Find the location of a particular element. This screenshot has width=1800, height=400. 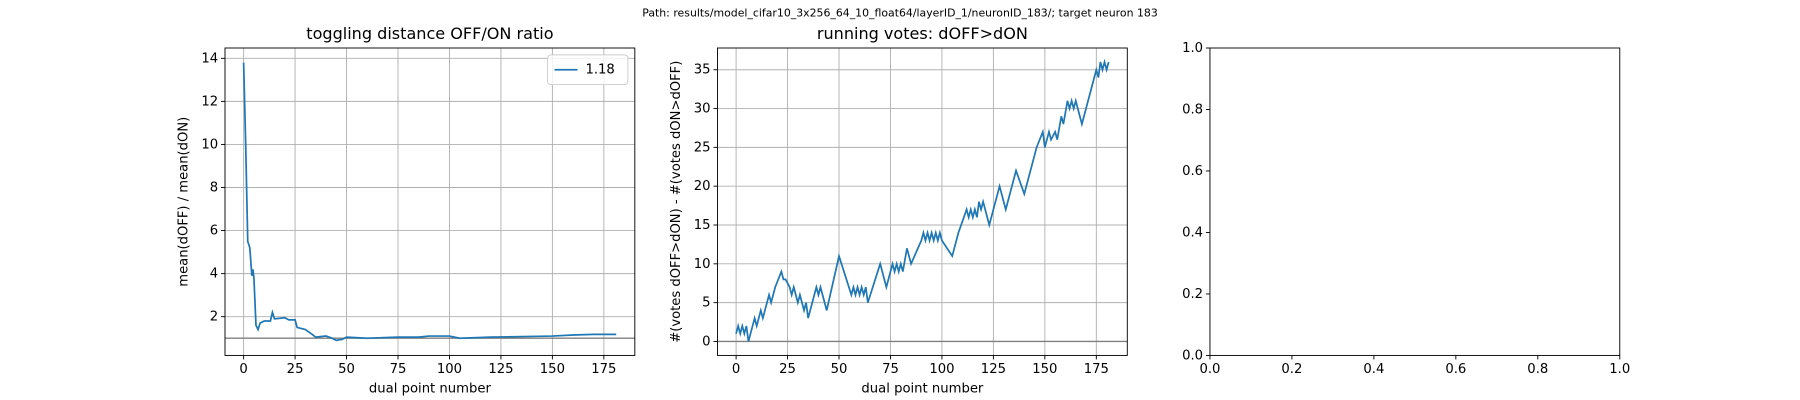

axes-title: toggling distance OFF/ON ratio is located at coordinates (429, 33).